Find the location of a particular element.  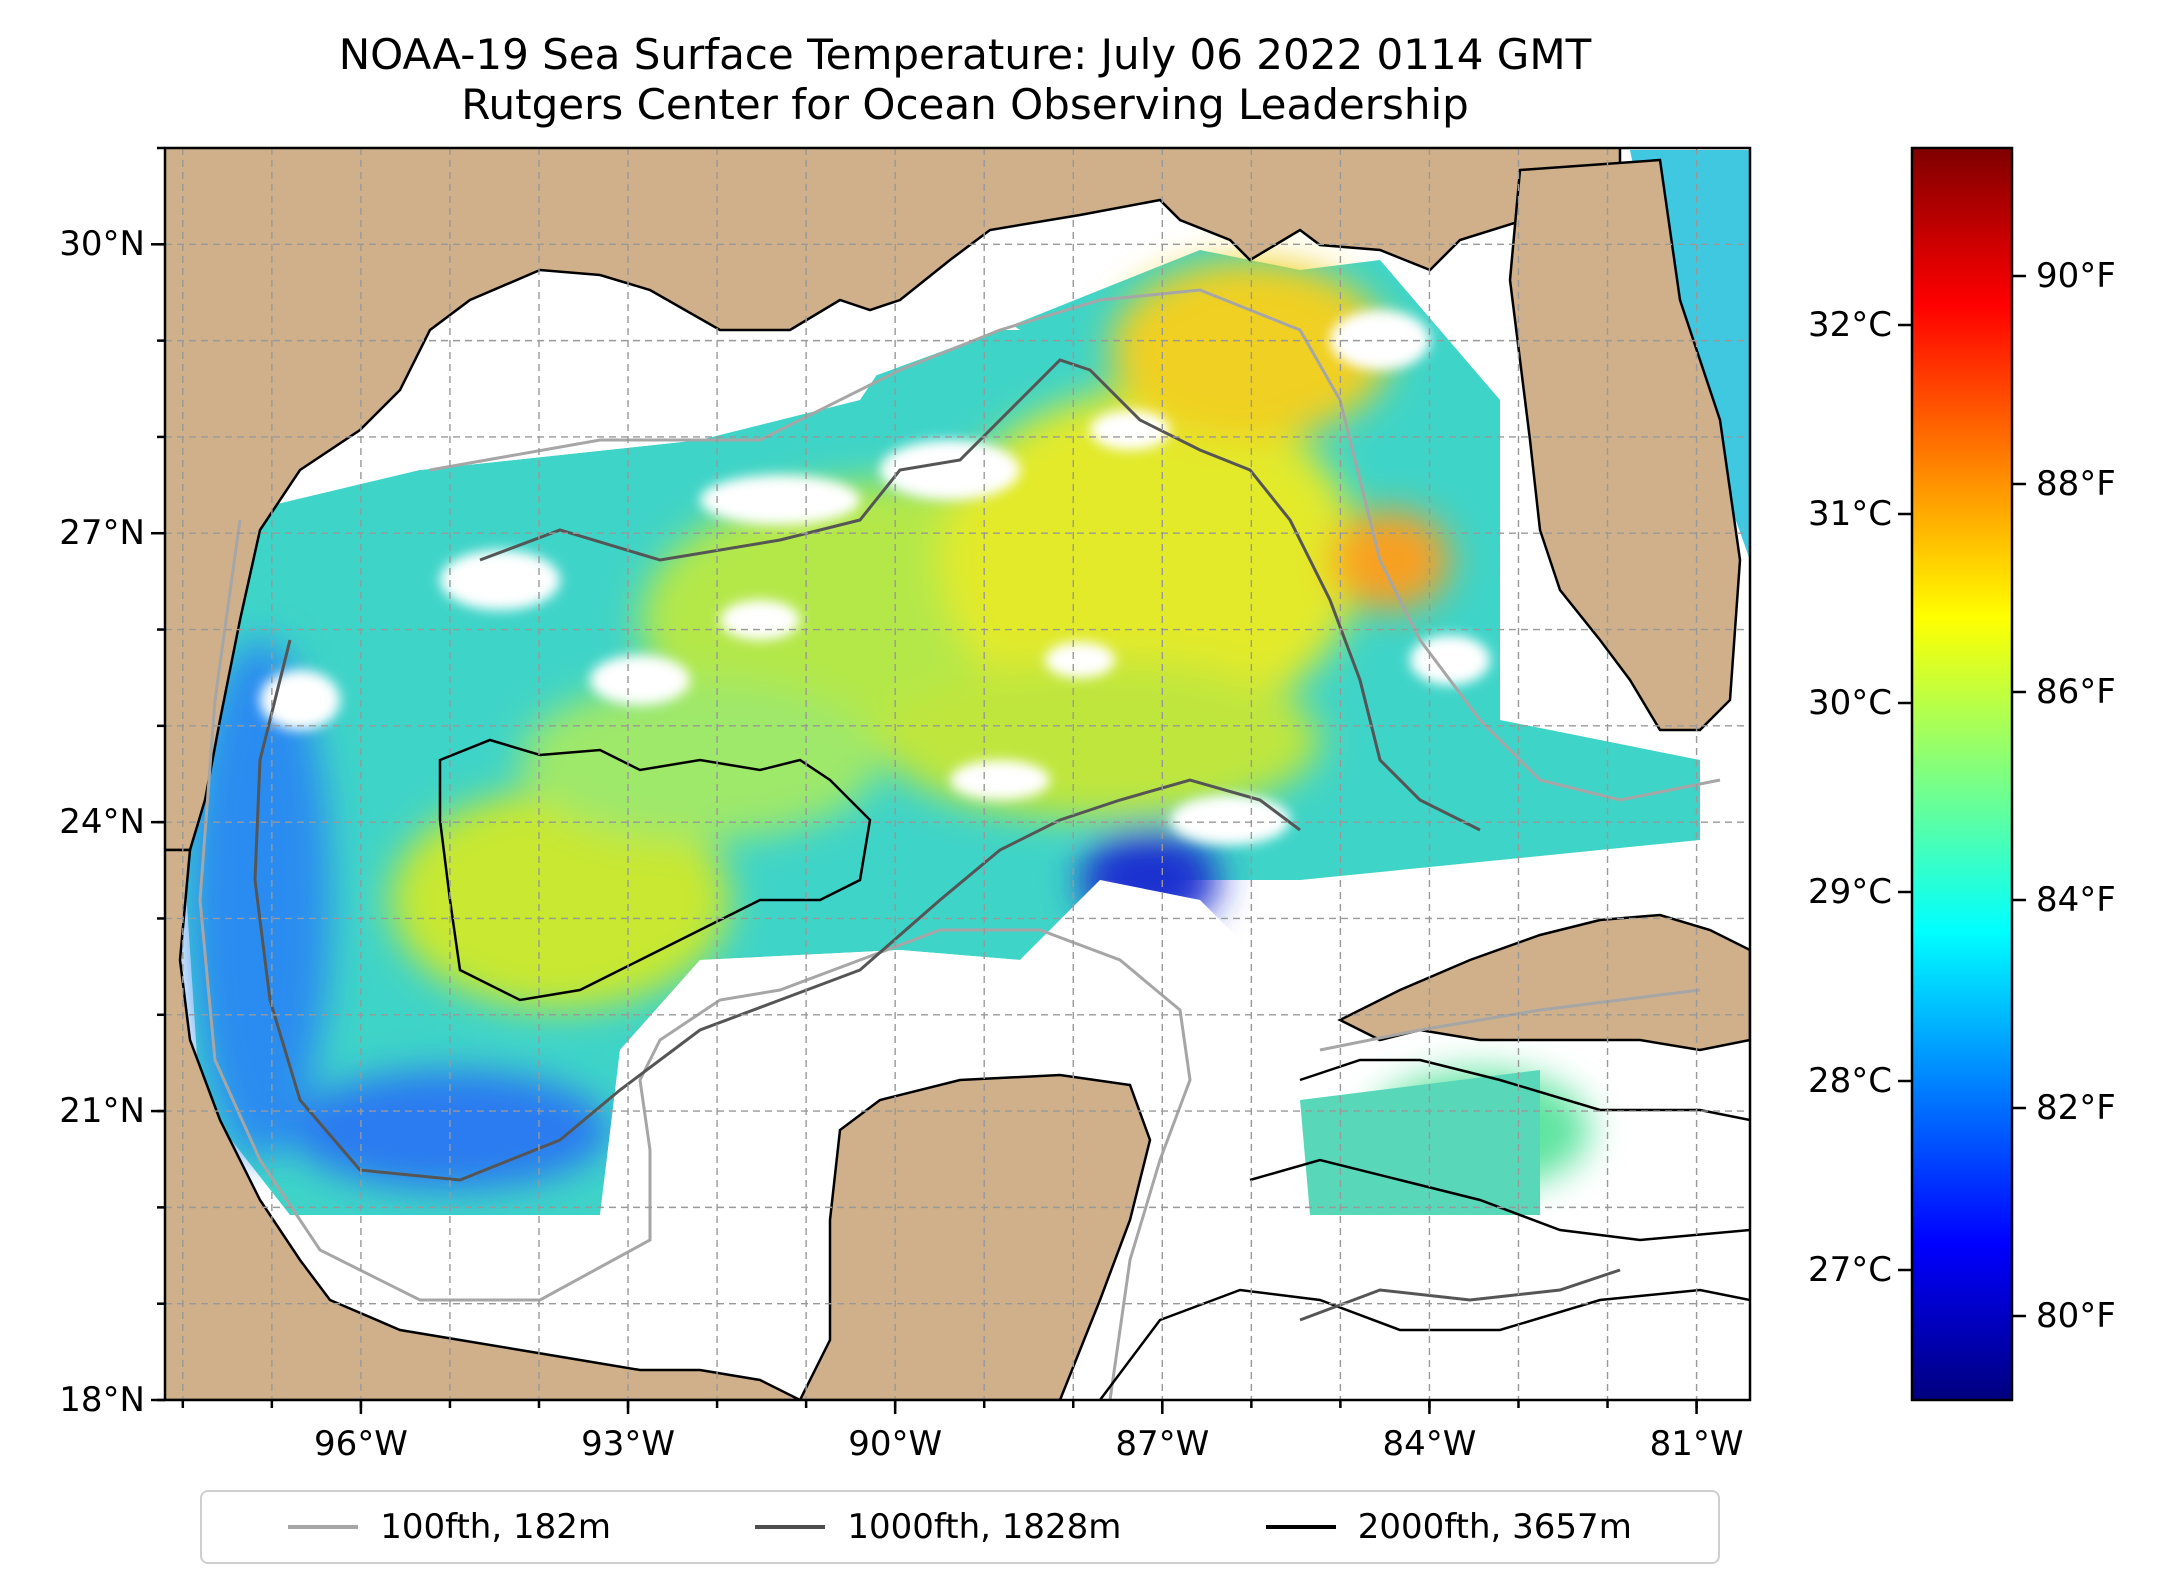

lon-tick-label: 96°W is located at coordinates (360, 1444).